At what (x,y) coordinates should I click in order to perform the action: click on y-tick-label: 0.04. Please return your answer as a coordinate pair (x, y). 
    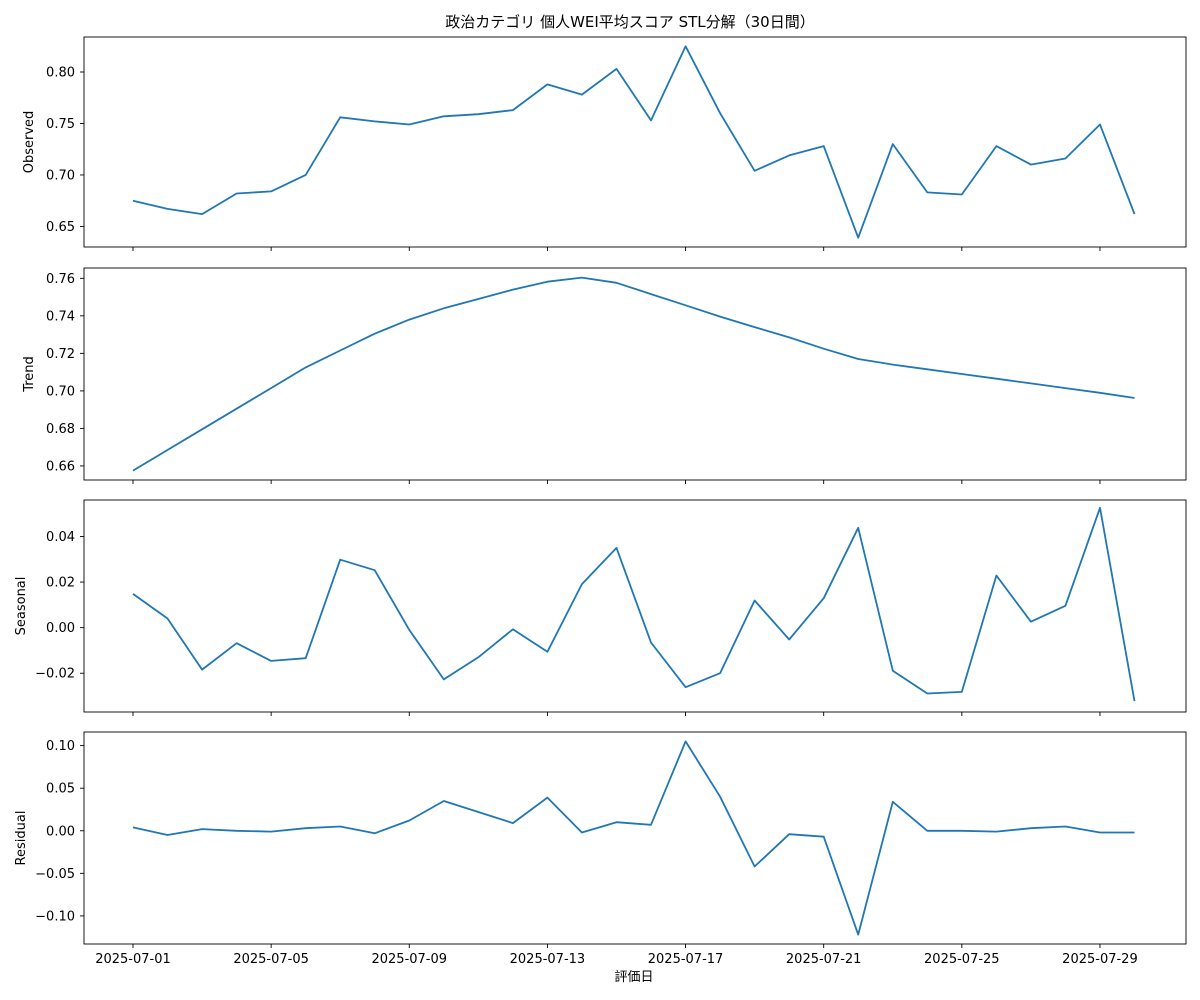
    Looking at the image, I should click on (60, 537).